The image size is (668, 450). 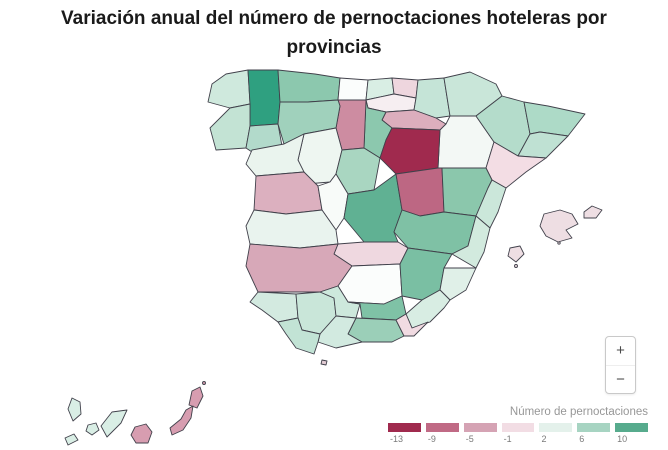 I want to click on legend-label: -13, so click(x=397, y=439).